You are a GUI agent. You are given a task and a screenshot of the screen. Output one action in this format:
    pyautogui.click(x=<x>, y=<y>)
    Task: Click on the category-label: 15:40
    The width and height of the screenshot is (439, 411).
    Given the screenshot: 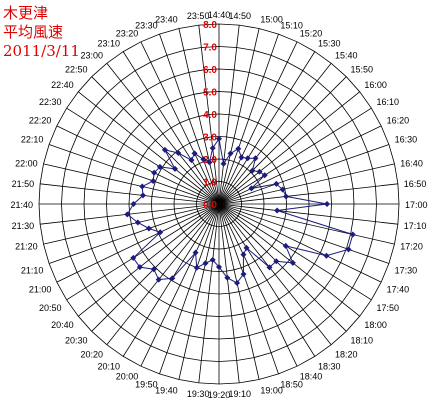 What is the action you would take?
    pyautogui.click(x=346, y=56)
    